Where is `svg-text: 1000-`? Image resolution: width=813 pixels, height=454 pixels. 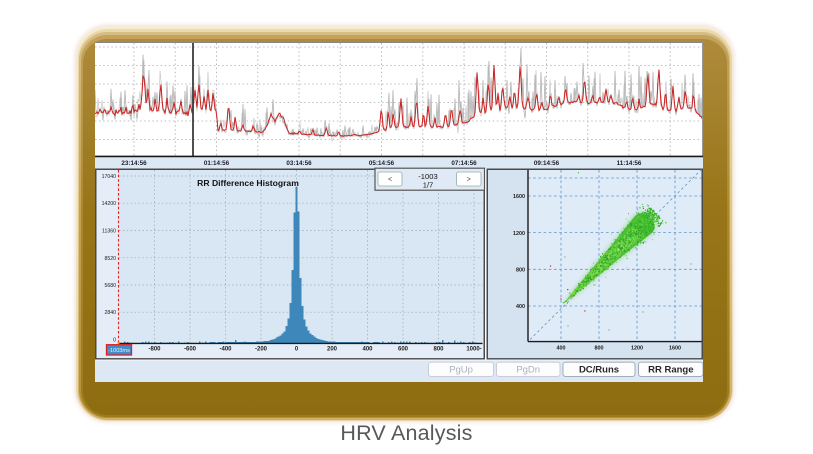 svg-text: 1000- is located at coordinates (473, 350).